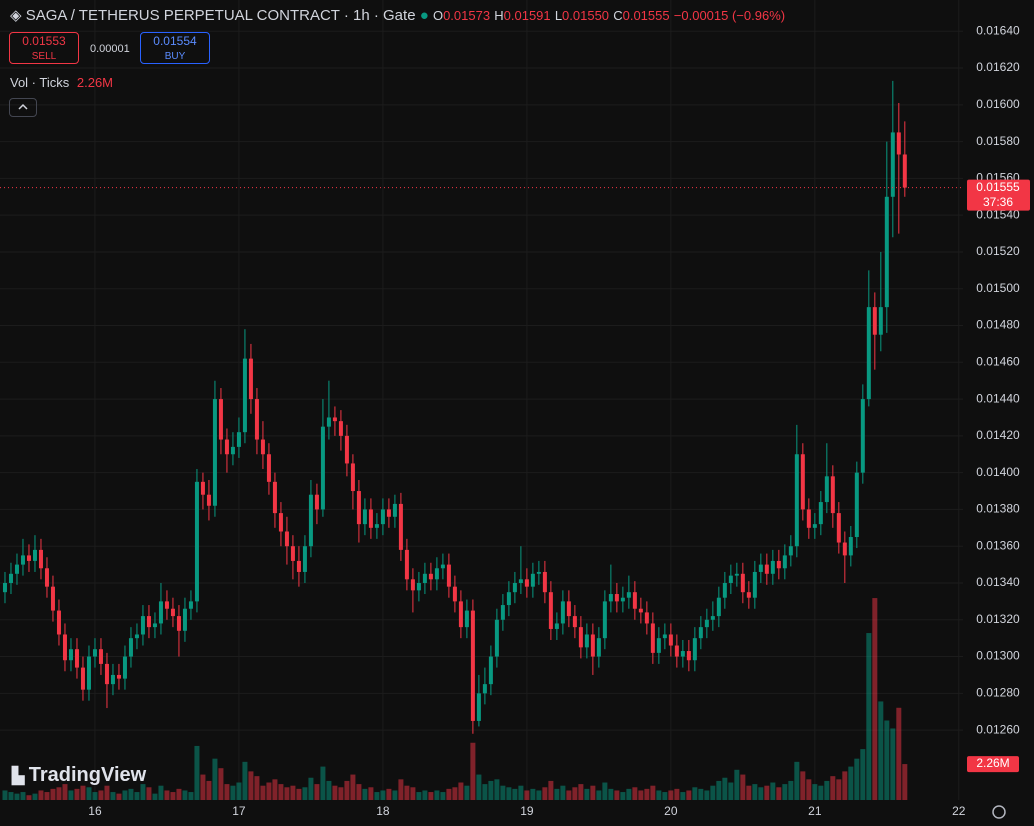  I want to click on branding-text: TradingView, so click(87, 775).